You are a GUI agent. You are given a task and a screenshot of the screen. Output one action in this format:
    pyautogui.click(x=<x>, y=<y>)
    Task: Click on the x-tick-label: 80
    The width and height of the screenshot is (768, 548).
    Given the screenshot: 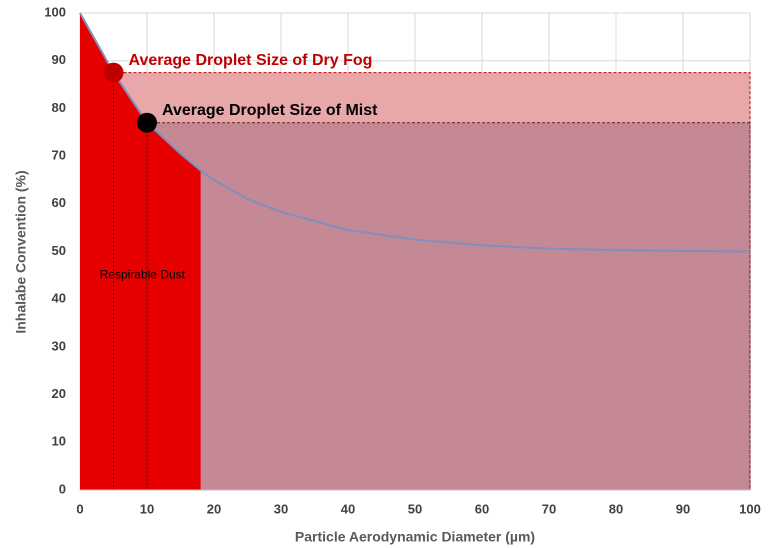 What is the action you would take?
    pyautogui.click(x=616, y=508)
    